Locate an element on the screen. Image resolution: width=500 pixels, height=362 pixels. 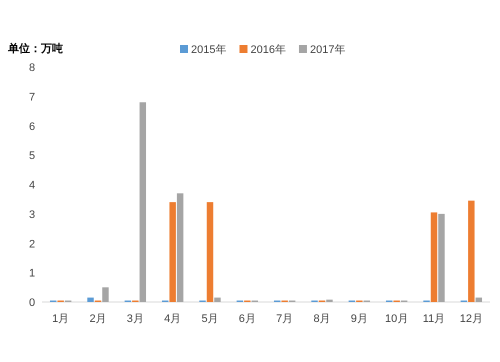
x-tick-label: 1月 is located at coordinates (61, 319).